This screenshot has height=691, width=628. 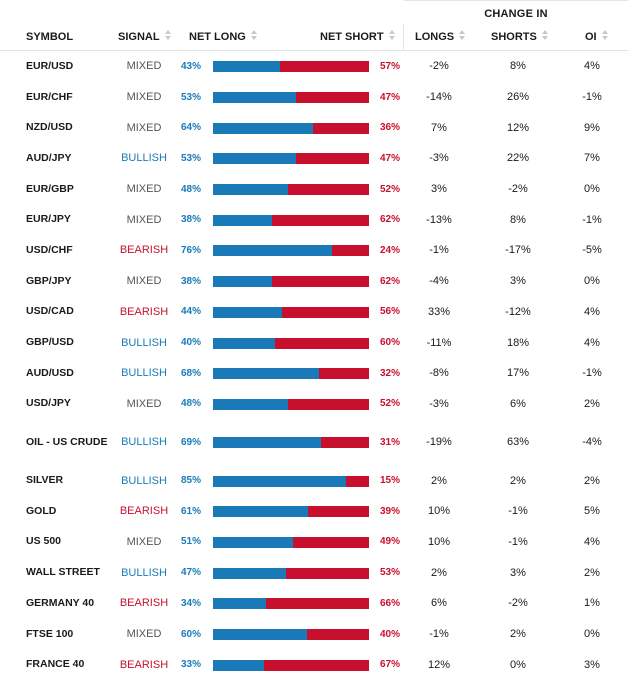 I want to click on table-row: SILVER BULLISH 85% 15% 2% 2% 2%, so click(x=314, y=480).